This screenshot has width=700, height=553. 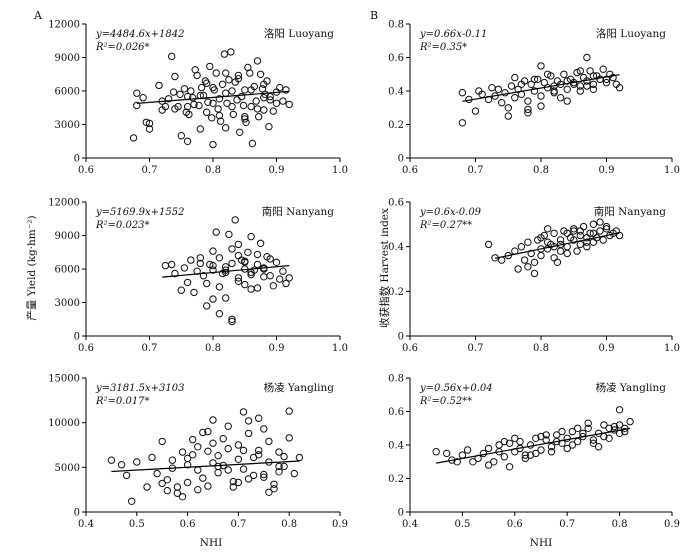 I want to click on x-tick-label: 0.7, so click(x=476, y=348).